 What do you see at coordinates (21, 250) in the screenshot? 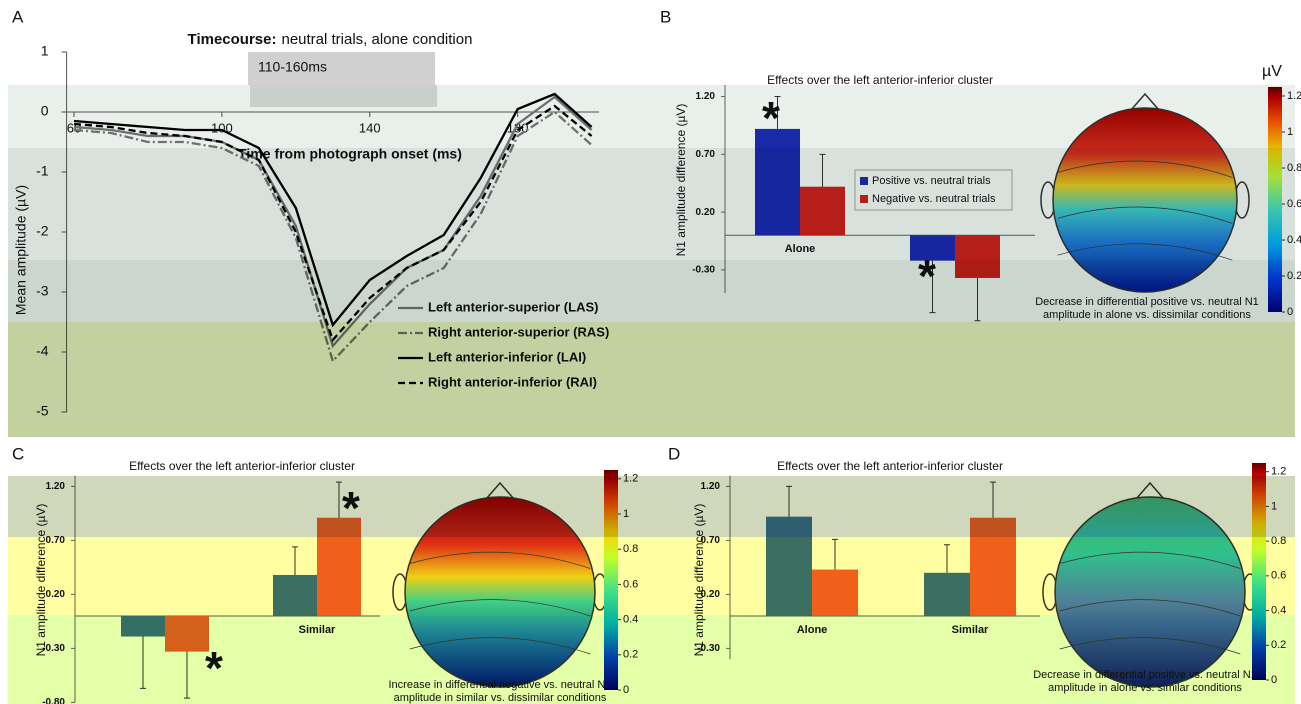
I see `y-axis-label: Mean amplitude (µV)` at bounding box center [21, 250].